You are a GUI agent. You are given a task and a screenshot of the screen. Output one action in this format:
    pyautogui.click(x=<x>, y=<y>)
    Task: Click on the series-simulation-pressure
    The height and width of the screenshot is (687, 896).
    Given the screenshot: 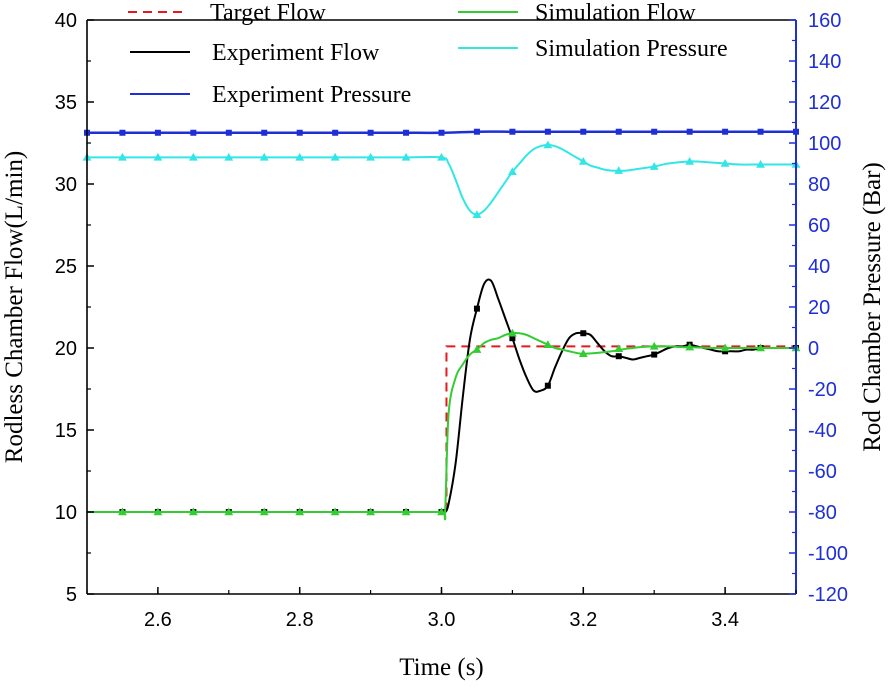 What is the action you would take?
    pyautogui.click(x=441, y=179)
    